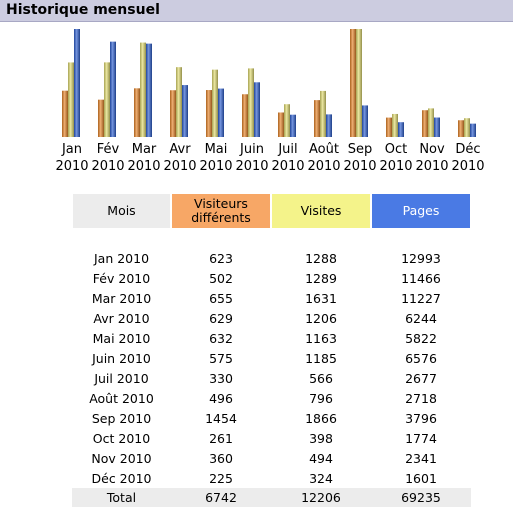 Image resolution: width=513 pixels, height=507 pixels. What do you see at coordinates (256, 11) in the screenshot?
I see `section-header: Historique mensuel` at bounding box center [256, 11].